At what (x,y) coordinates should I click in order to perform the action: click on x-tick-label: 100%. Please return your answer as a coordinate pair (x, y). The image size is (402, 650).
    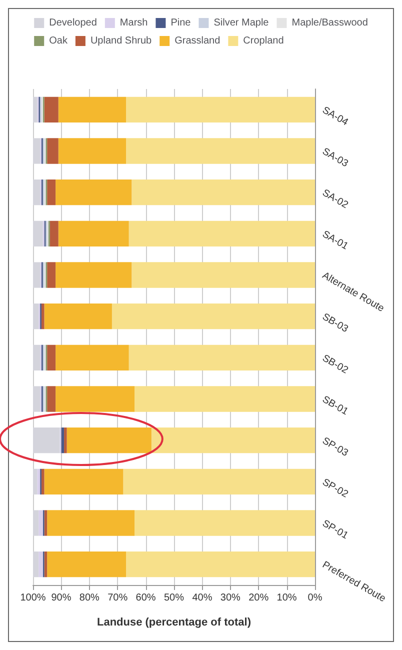
    Looking at the image, I should click on (33, 598).